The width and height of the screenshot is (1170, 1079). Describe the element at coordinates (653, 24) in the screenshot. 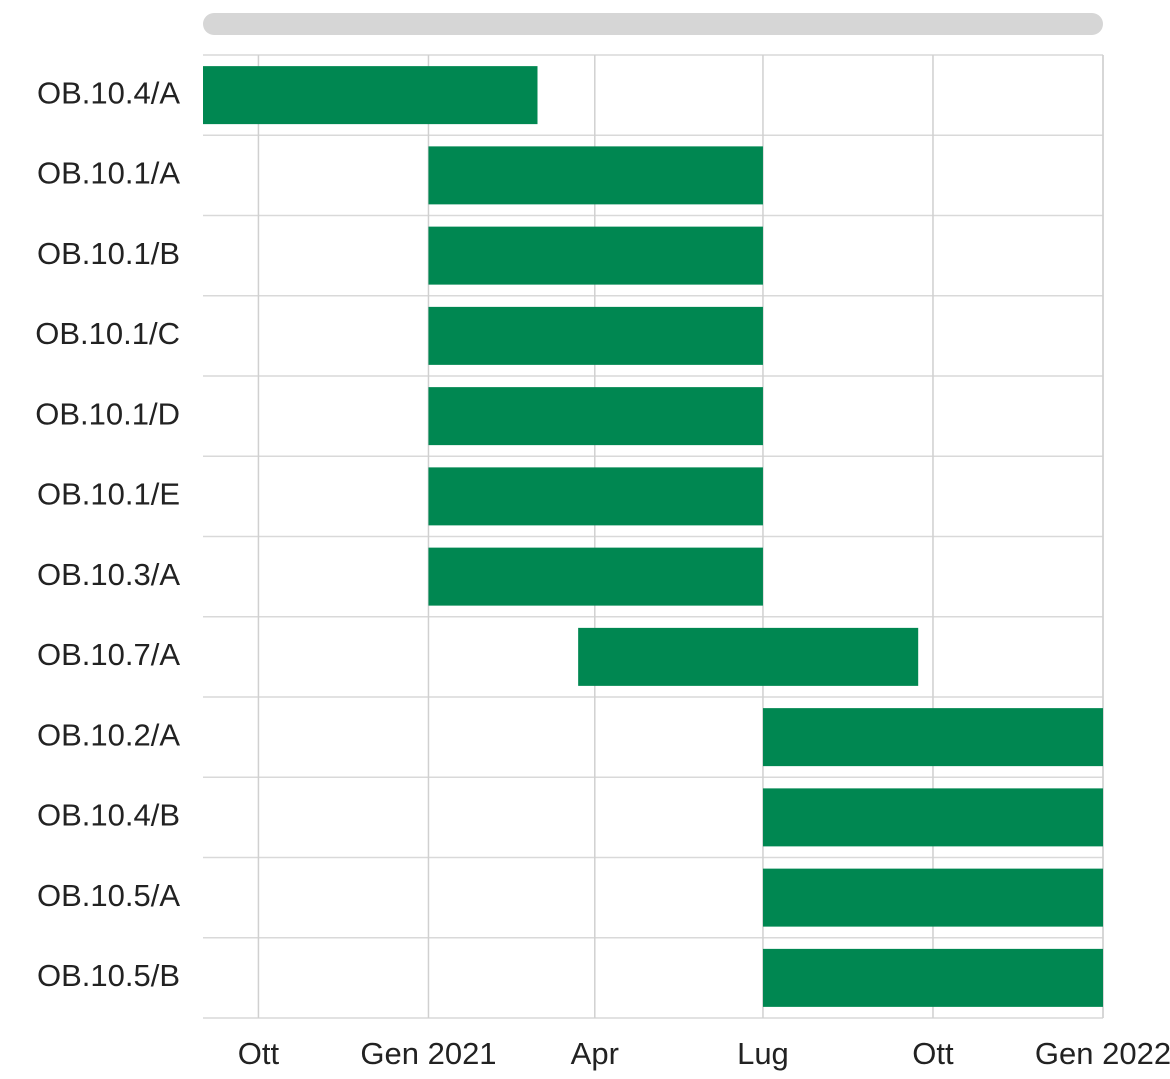

I see `scrollbar` at that location.